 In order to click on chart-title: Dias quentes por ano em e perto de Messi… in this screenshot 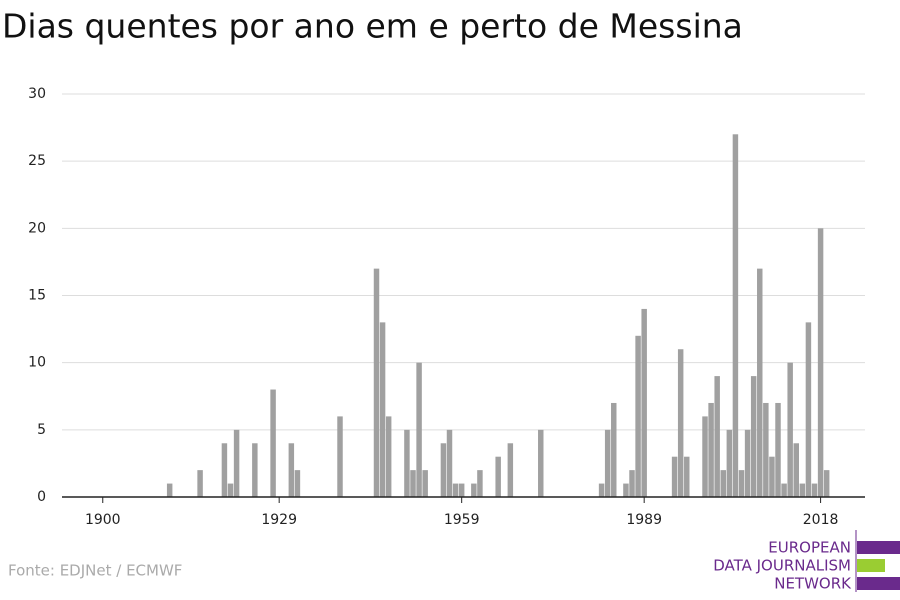, I will do `click(372, 26)`.